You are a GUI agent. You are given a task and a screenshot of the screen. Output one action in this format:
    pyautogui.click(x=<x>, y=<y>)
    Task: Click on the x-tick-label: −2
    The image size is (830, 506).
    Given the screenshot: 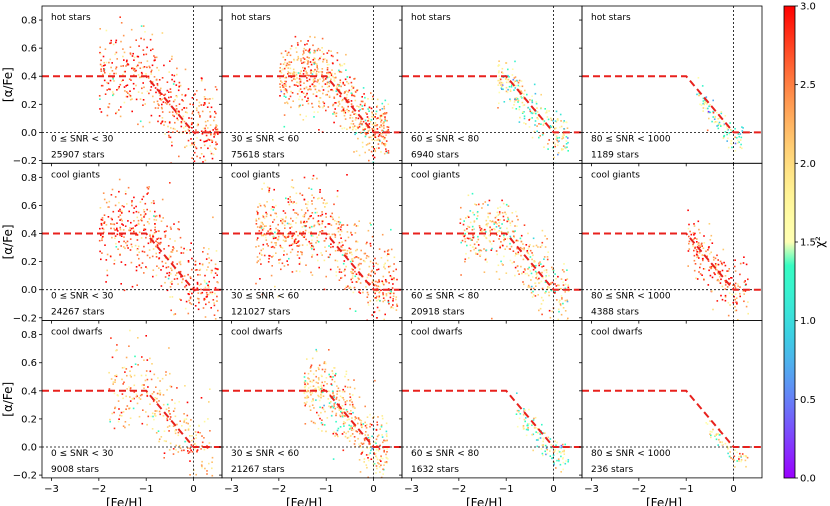 What is the action you would take?
    pyautogui.click(x=458, y=489)
    